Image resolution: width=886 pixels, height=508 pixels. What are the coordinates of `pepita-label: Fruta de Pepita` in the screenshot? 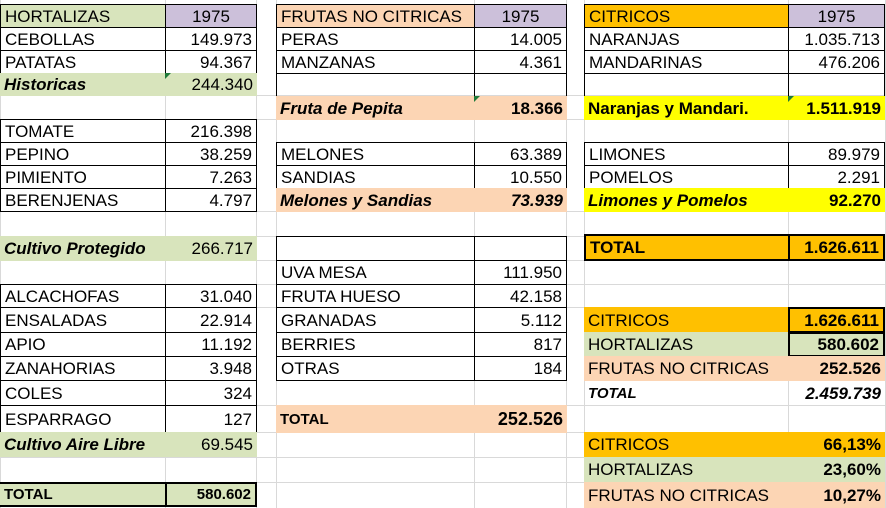 It's located at (375, 108).